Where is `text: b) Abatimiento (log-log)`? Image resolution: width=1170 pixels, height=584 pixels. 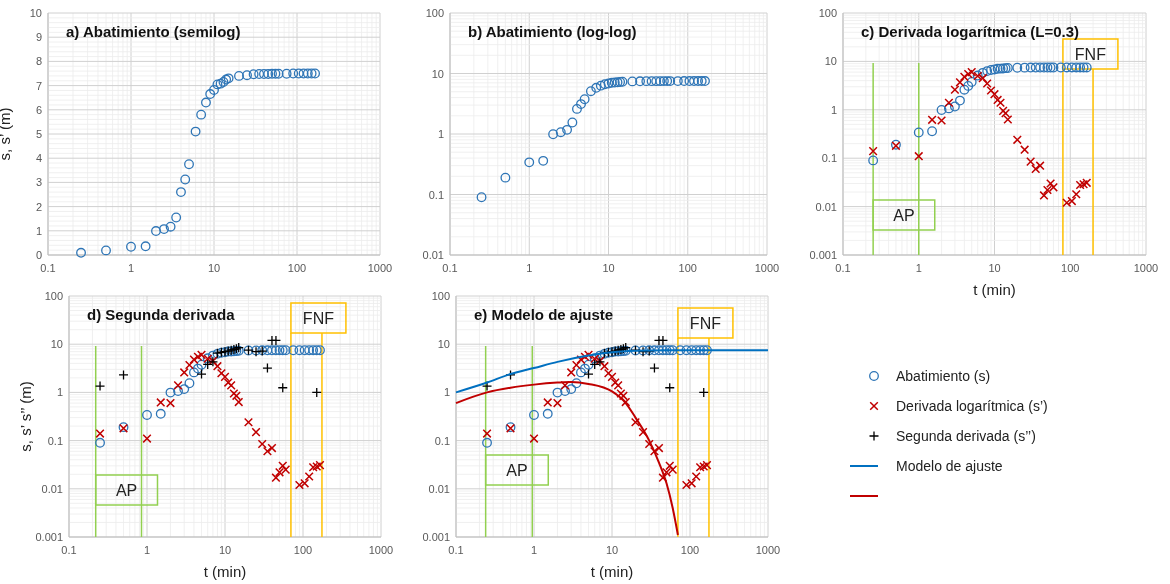 text: b) Abatimiento (log-log) is located at coordinates (552, 31).